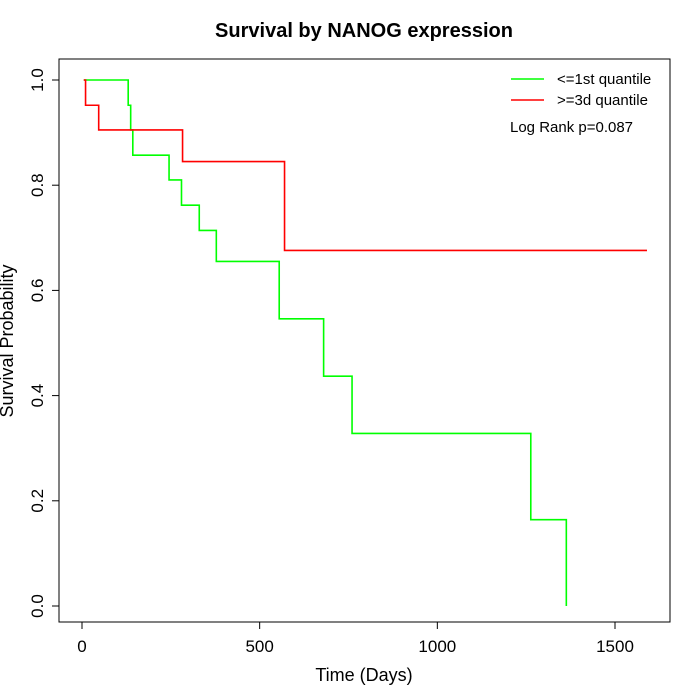  Describe the element at coordinates (259, 646) in the screenshot. I see `x-tick-label: 500` at that location.